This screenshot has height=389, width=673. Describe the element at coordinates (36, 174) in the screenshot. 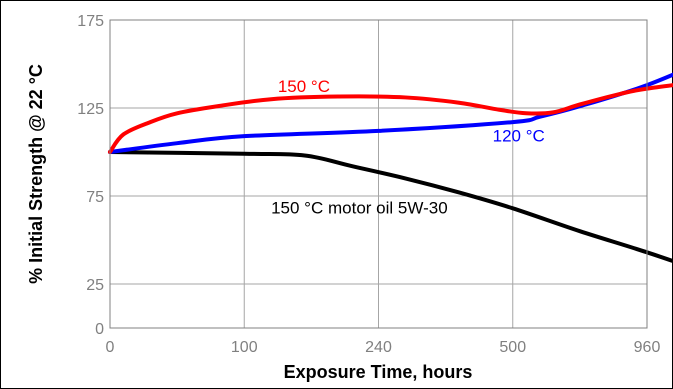

I see `y-axis-title: % Initial Strength @ 22 °C` at that location.